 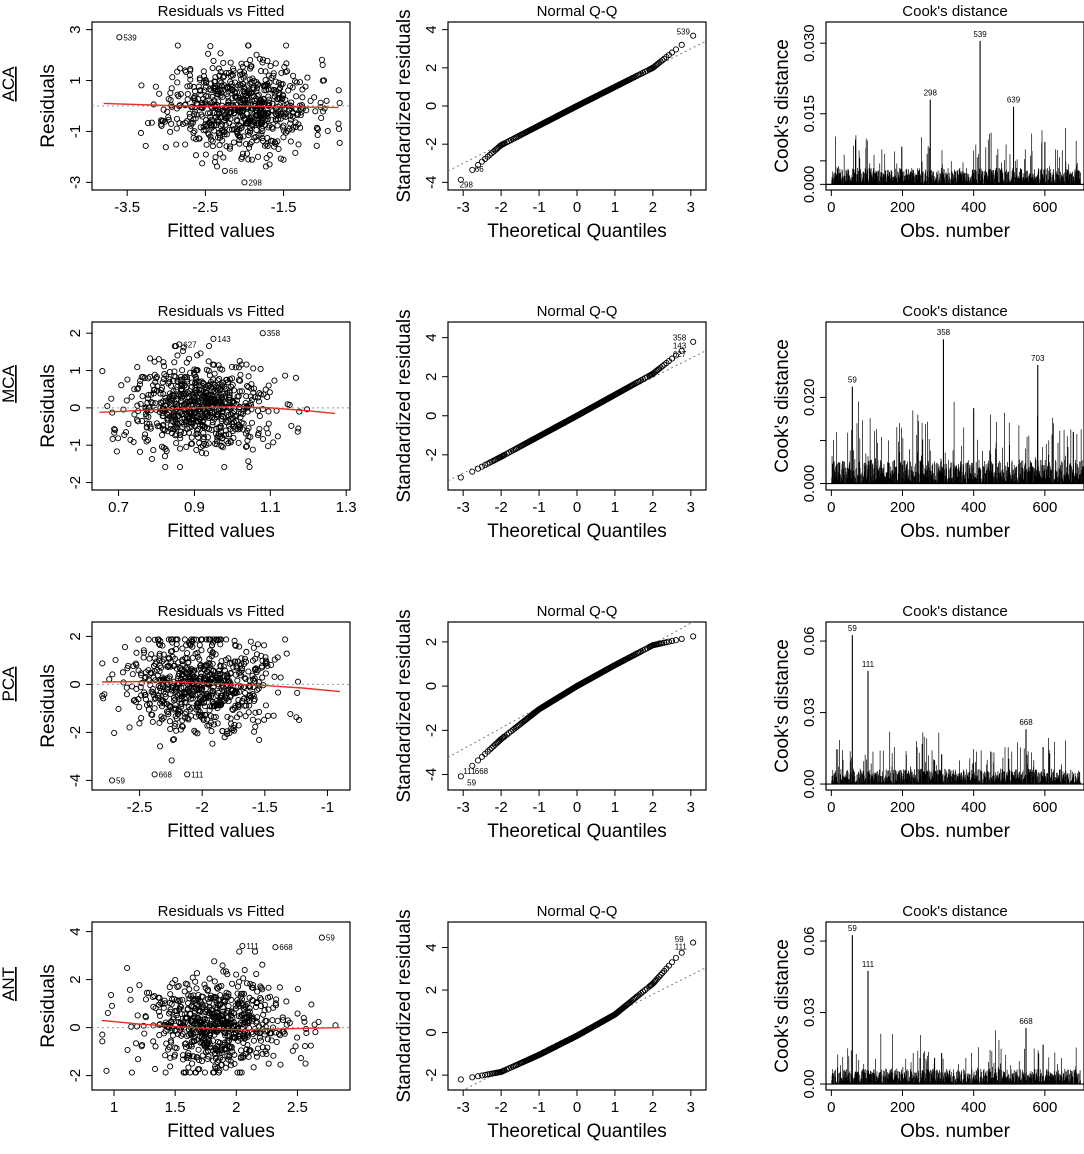 I want to click on outlier-label: 539, so click(x=130, y=37).